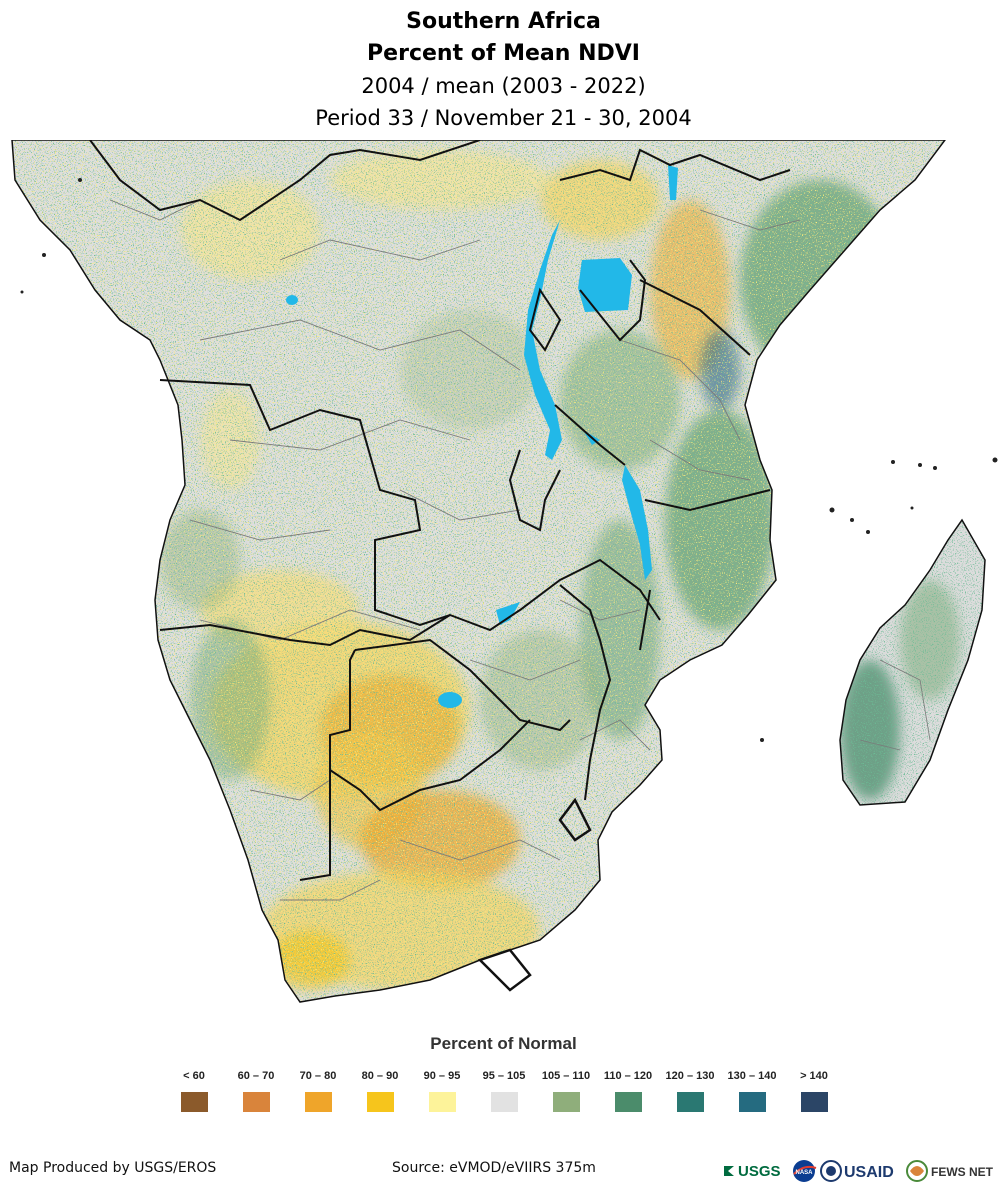 The height and width of the screenshot is (1195, 1007). Describe the element at coordinates (628, 1090) in the screenshot. I see `legend-item: 110 – 120` at that location.